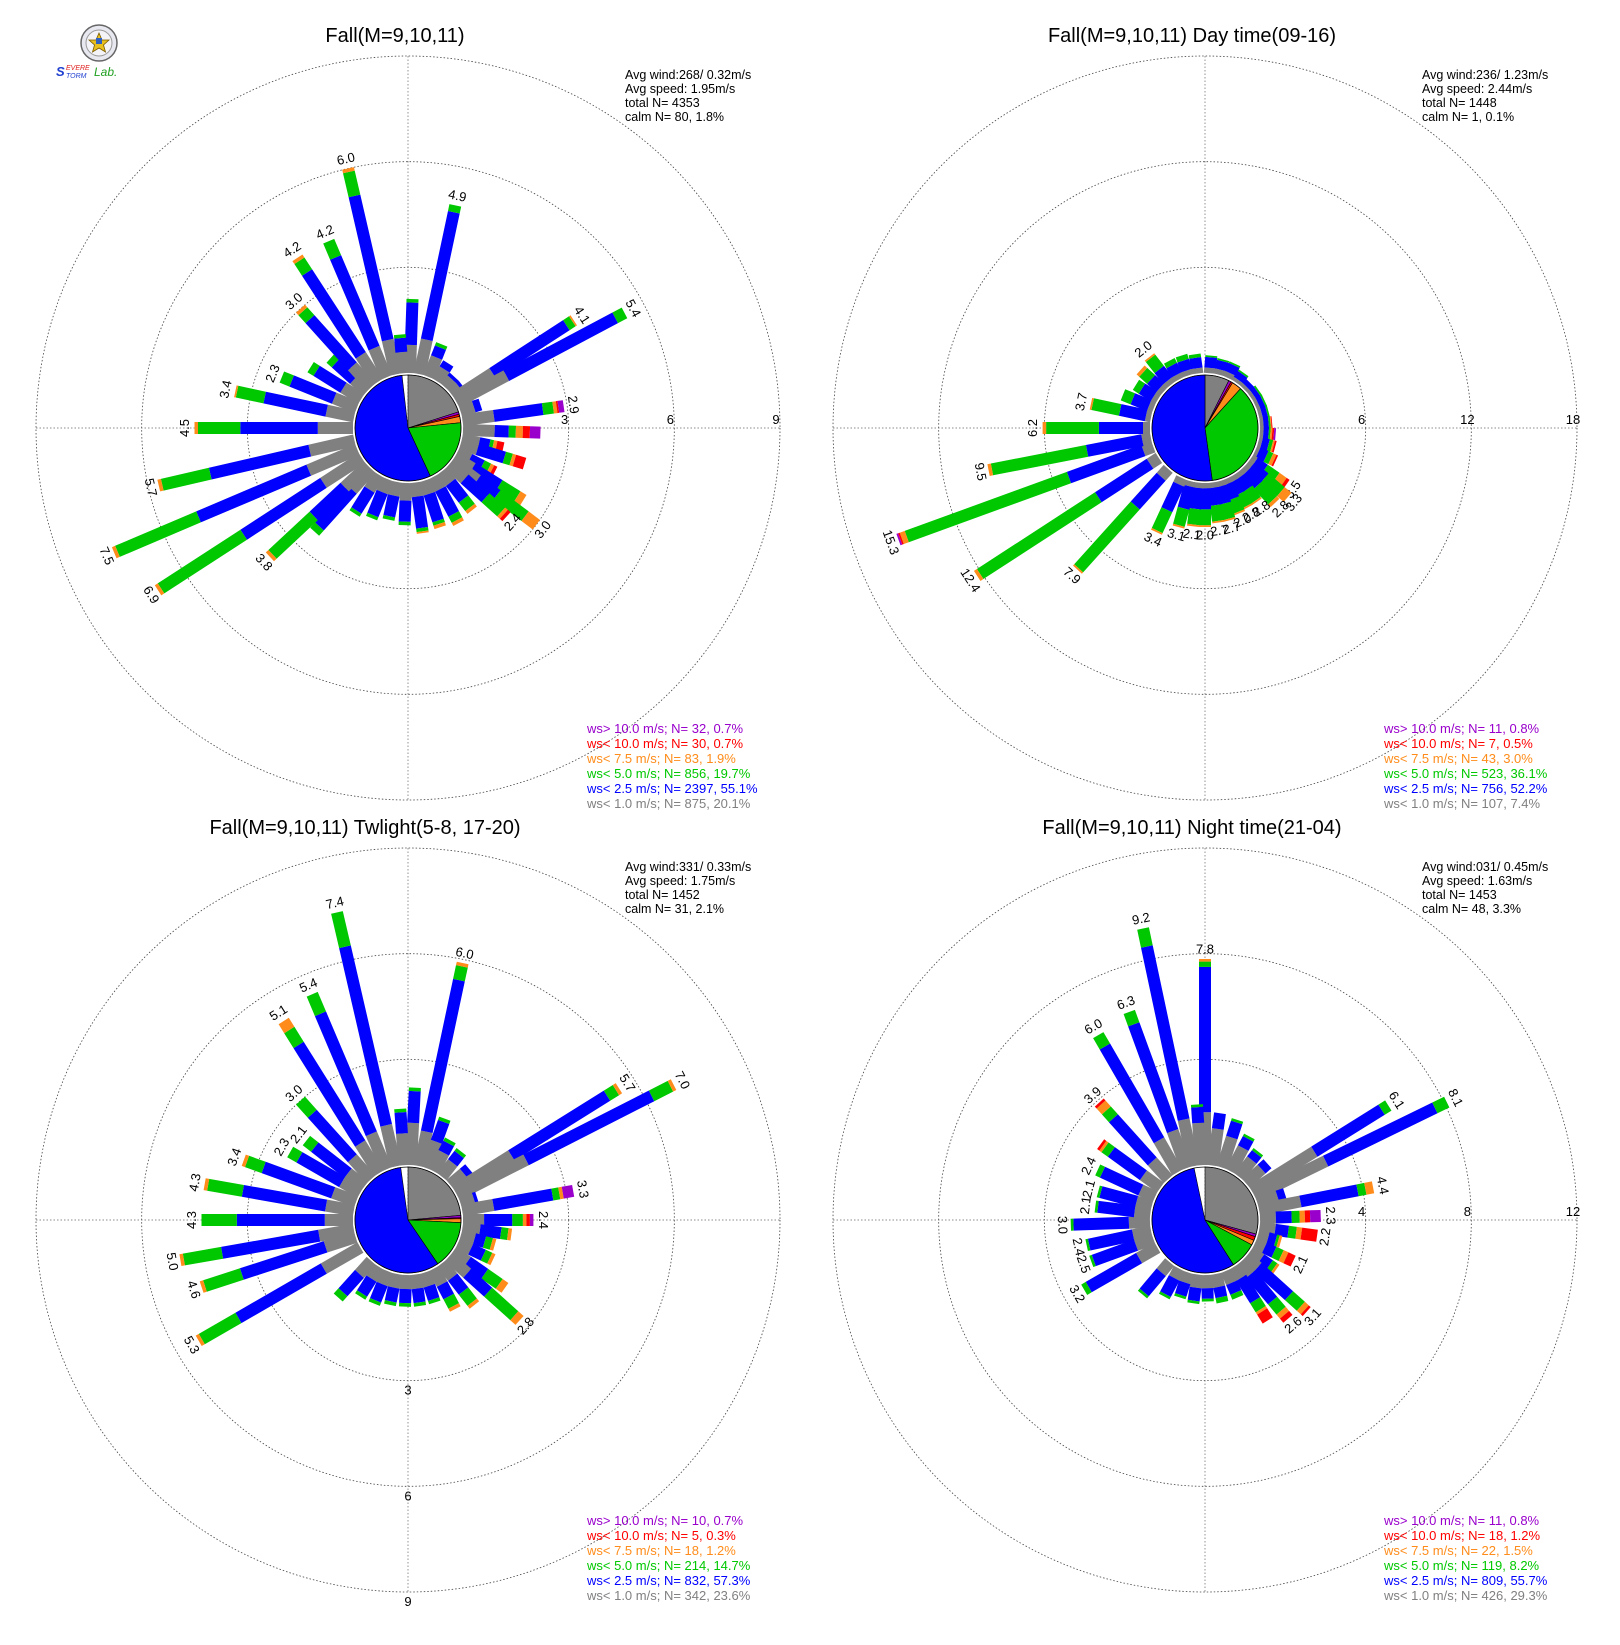 The width and height of the screenshot is (1620, 1645). Describe the element at coordinates (173, 1261) in the screenshot. I see `spoke-label: 5.0` at that location.